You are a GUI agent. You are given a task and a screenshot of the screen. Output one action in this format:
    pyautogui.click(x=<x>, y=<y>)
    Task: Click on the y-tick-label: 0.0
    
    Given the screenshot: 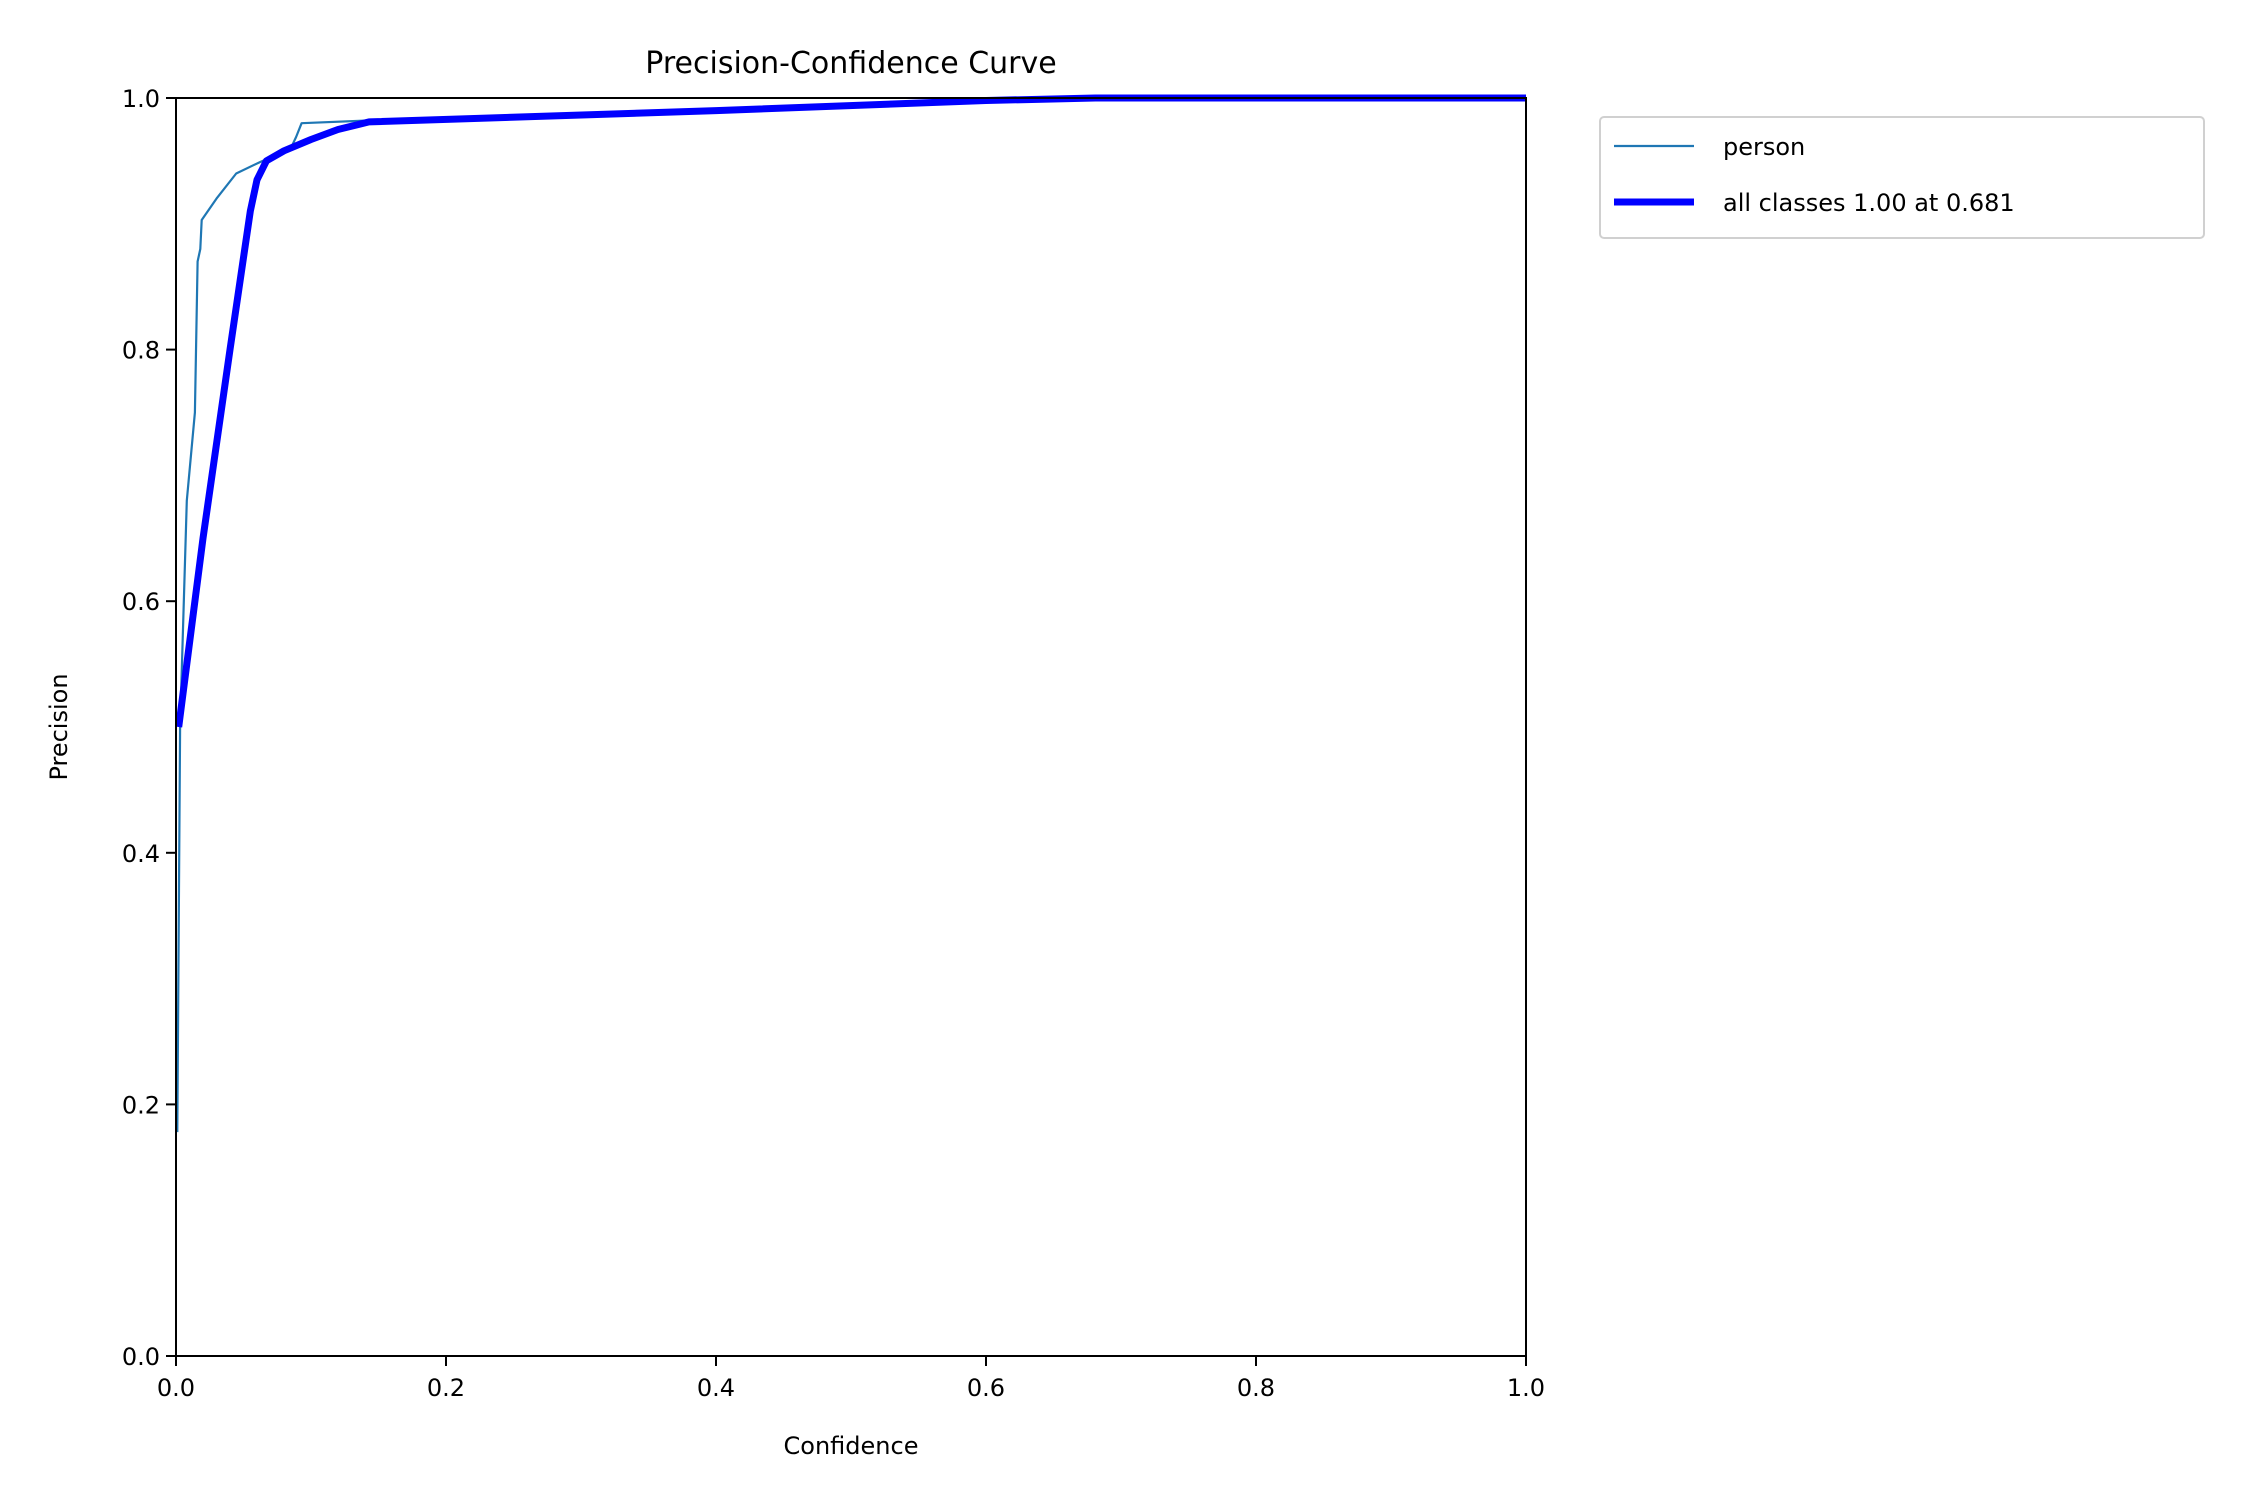 What is the action you would take?
    pyautogui.click(x=141, y=1357)
    